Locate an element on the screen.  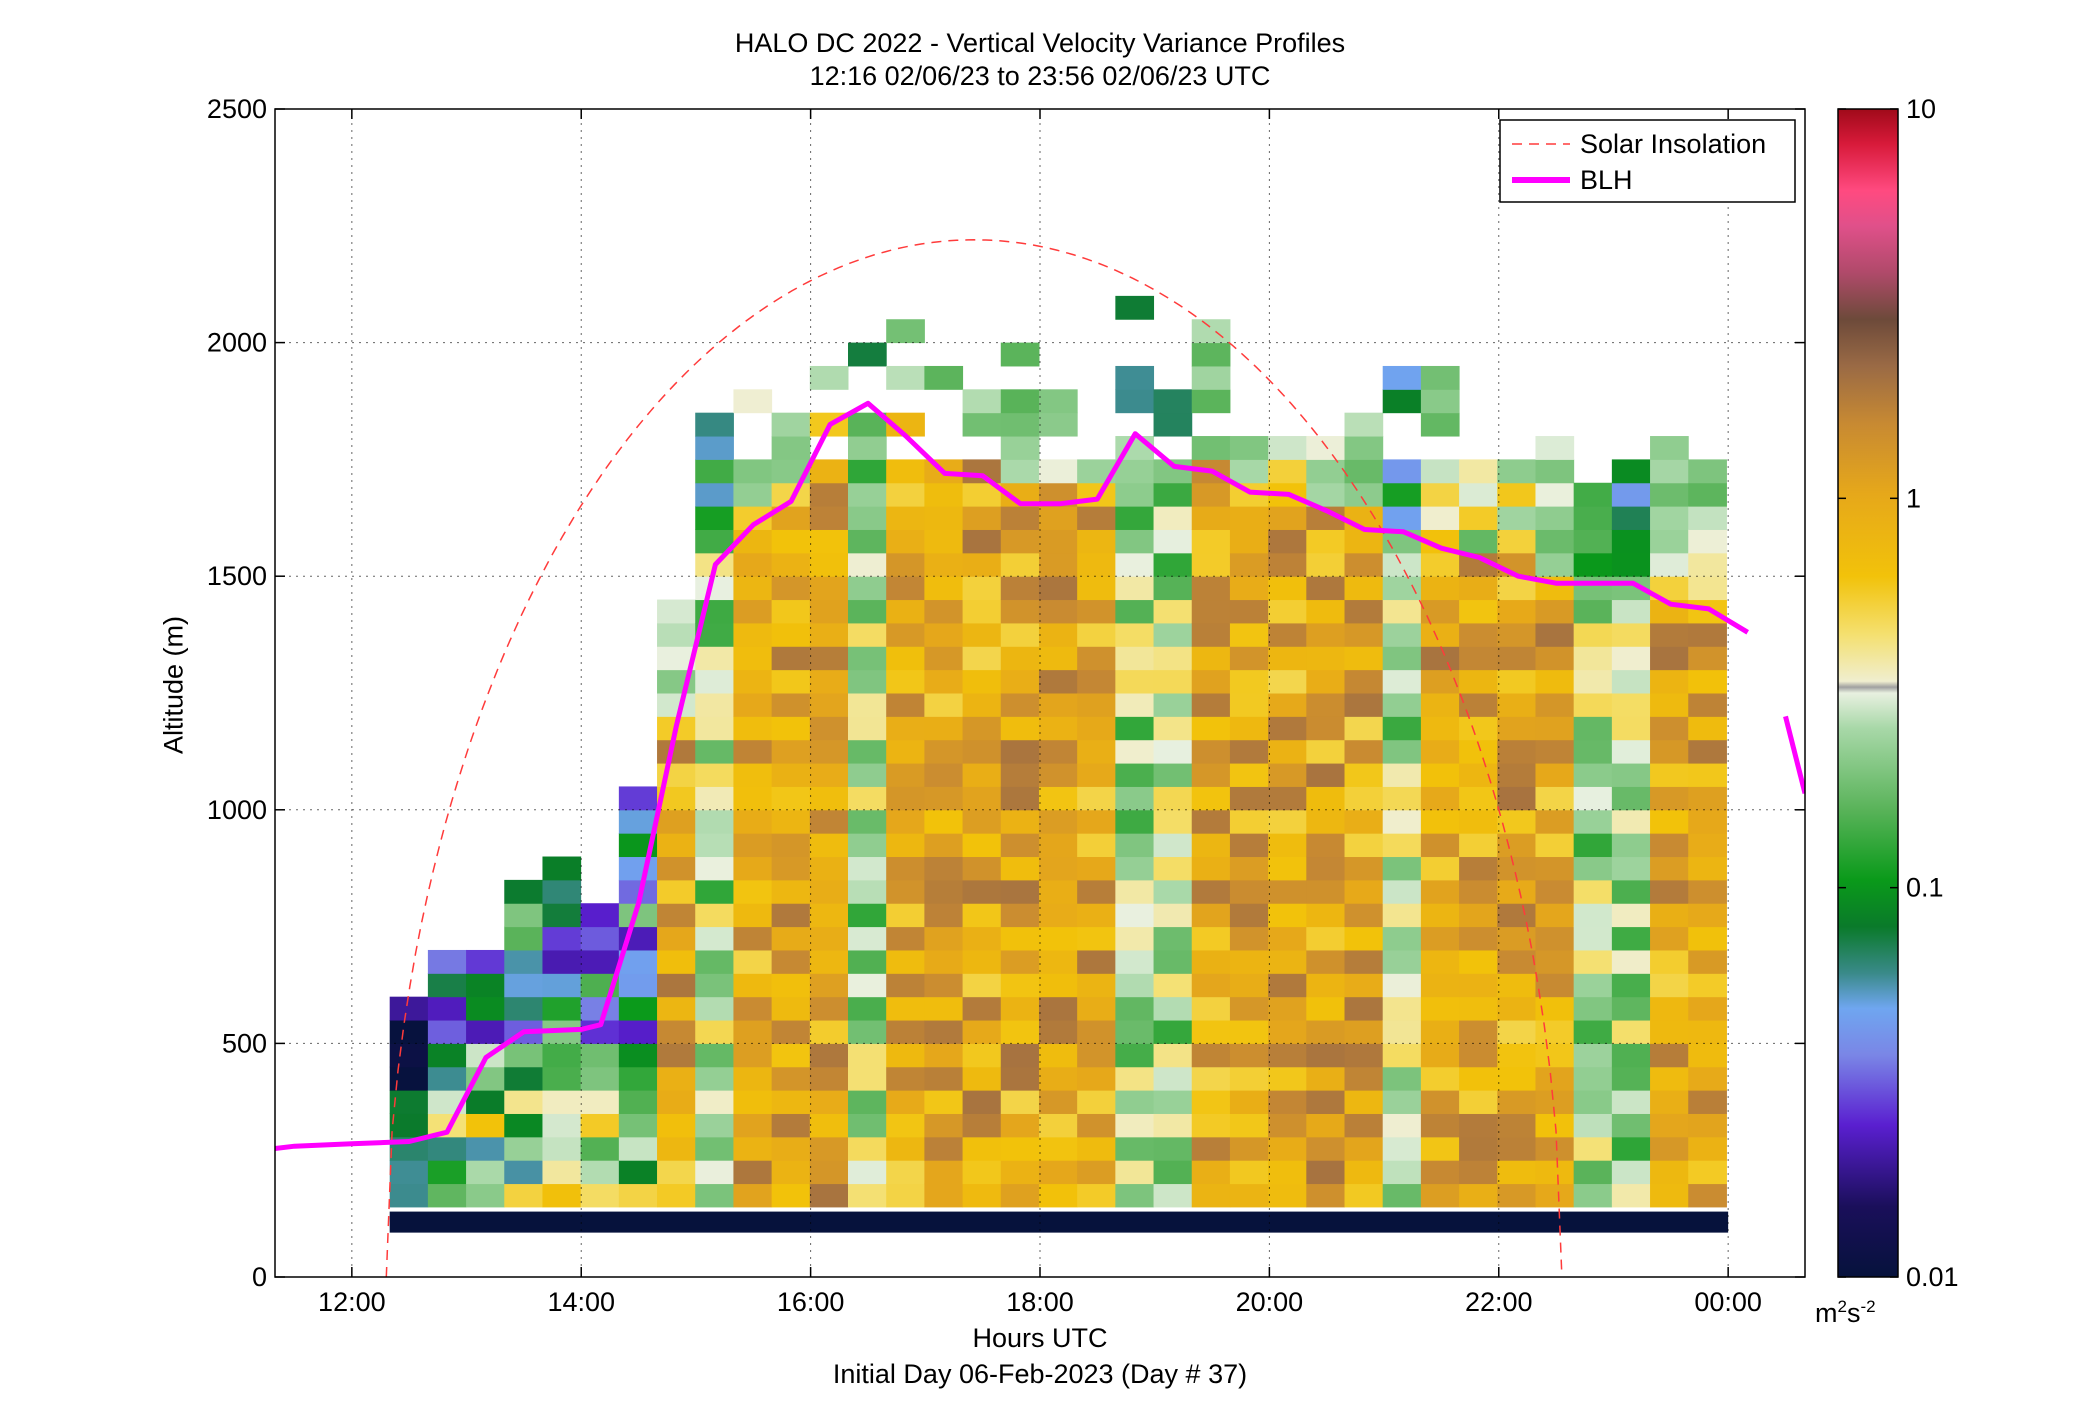
colorbar-tick-label: 1 is located at coordinates (1913, 498).